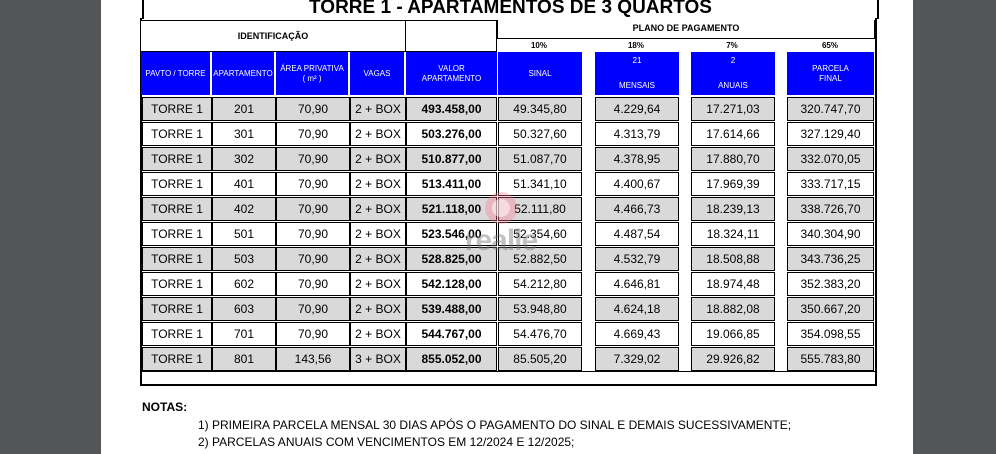  What do you see at coordinates (830, 68) in the screenshot?
I see `header-final-label: PARCELA` at bounding box center [830, 68].